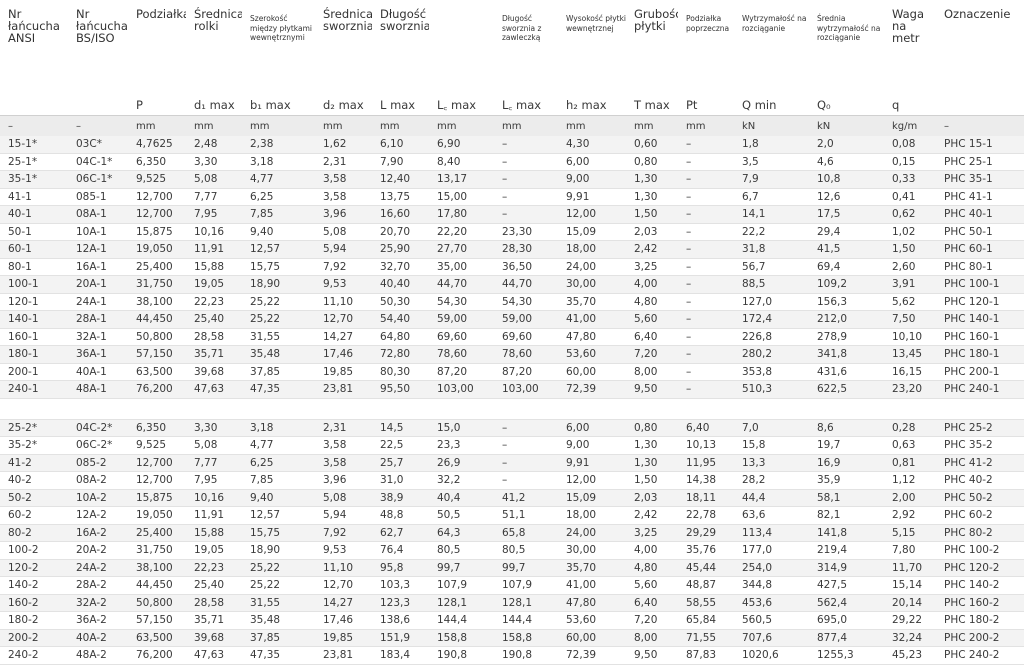 This screenshot has height=665, width=1024. I want to click on table-cell: 0,60, so click(652, 145).